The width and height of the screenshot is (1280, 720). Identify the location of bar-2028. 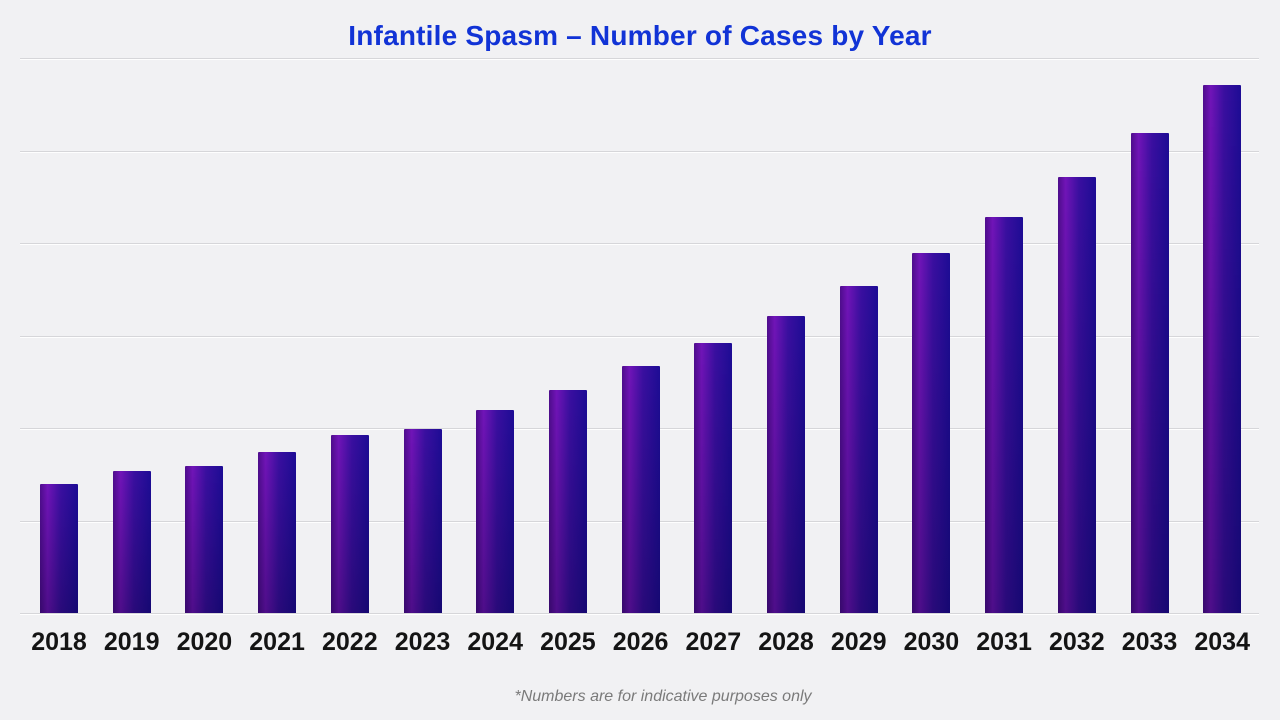
(786, 464).